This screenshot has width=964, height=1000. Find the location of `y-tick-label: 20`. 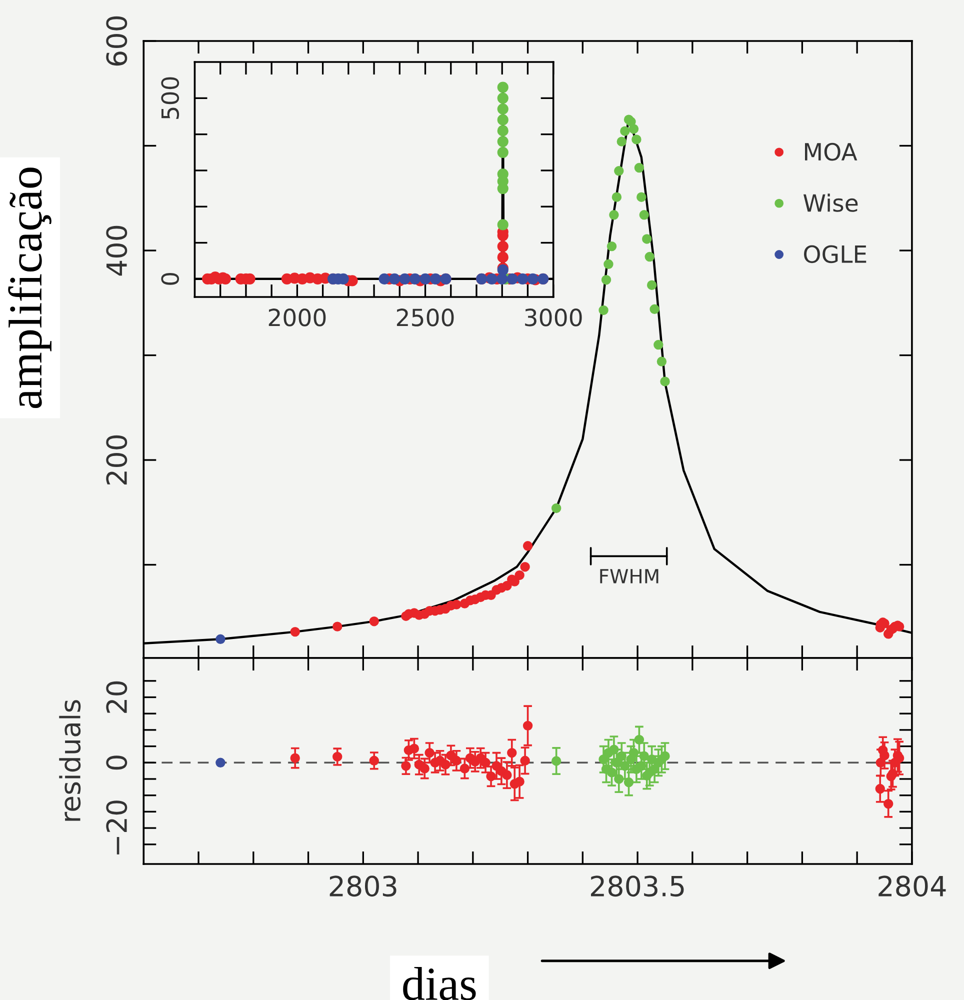

y-tick-label: 20 is located at coordinates (117, 697).